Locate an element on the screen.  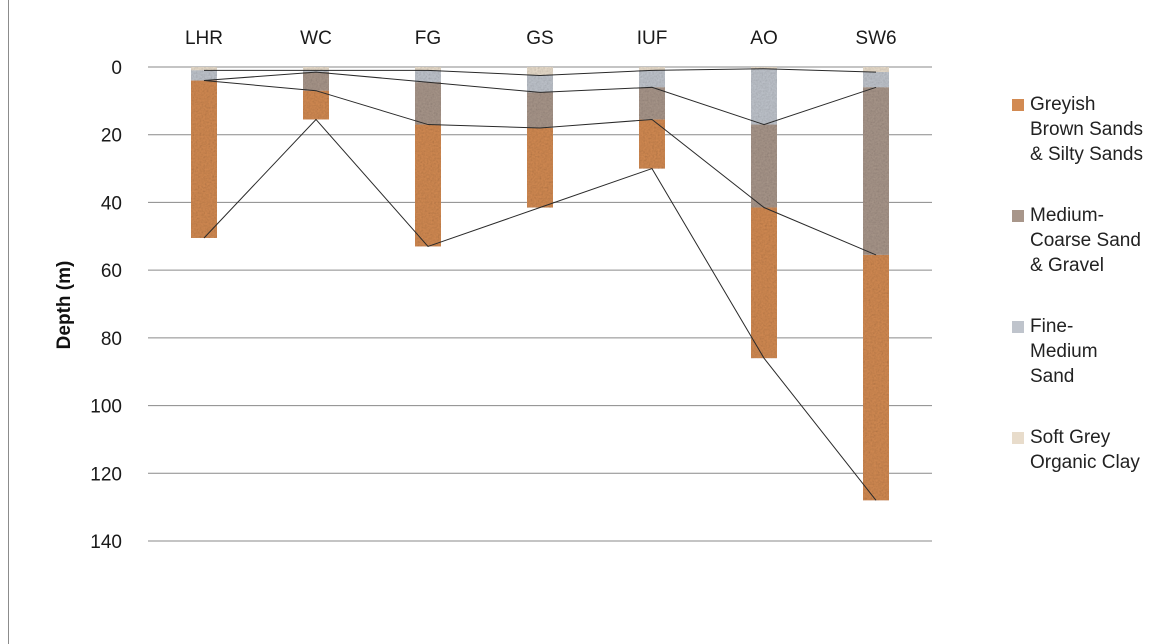
category-label-sw6: SW6 is located at coordinates (875, 38).